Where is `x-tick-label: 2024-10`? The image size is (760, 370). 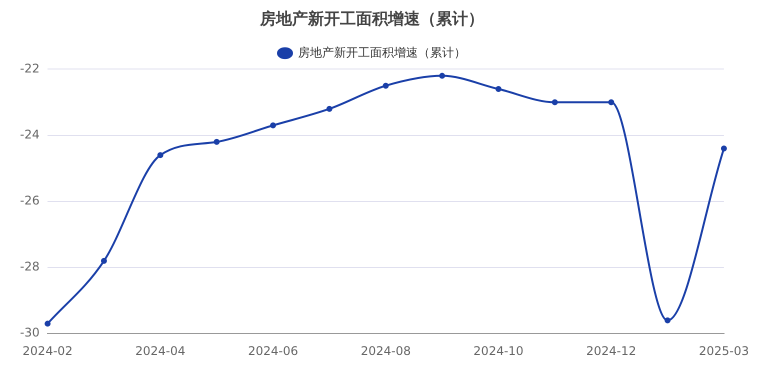 x-tick-label: 2024-10 is located at coordinates (498, 351).